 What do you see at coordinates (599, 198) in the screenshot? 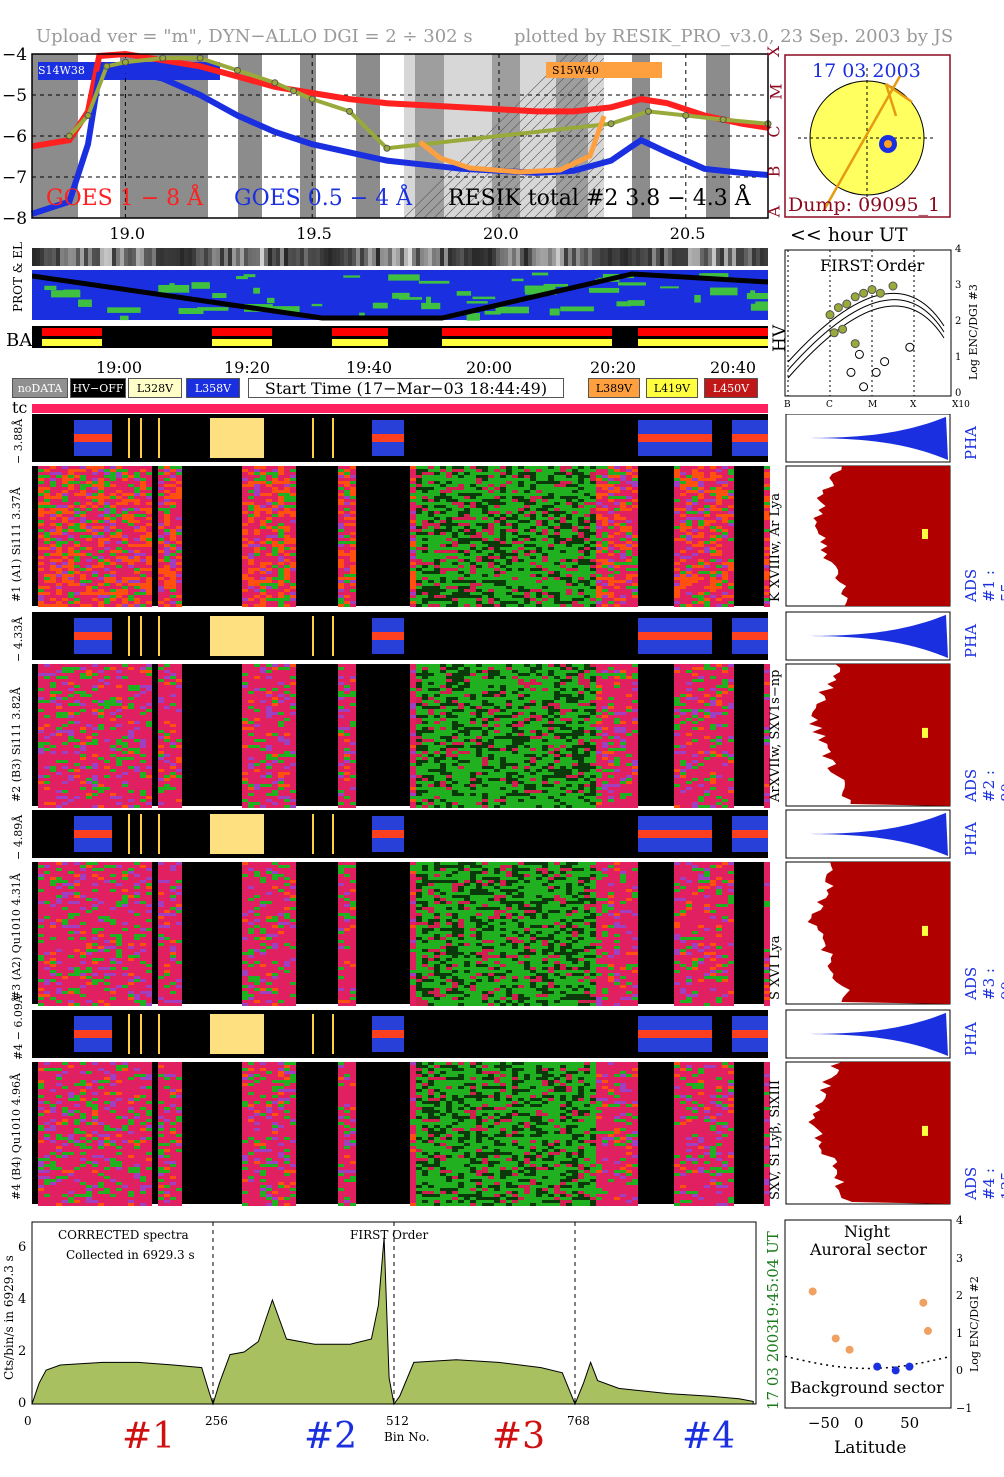
I see `legend-resik: RESIK total #2 3.8 − 4.3 Å` at bounding box center [599, 198].